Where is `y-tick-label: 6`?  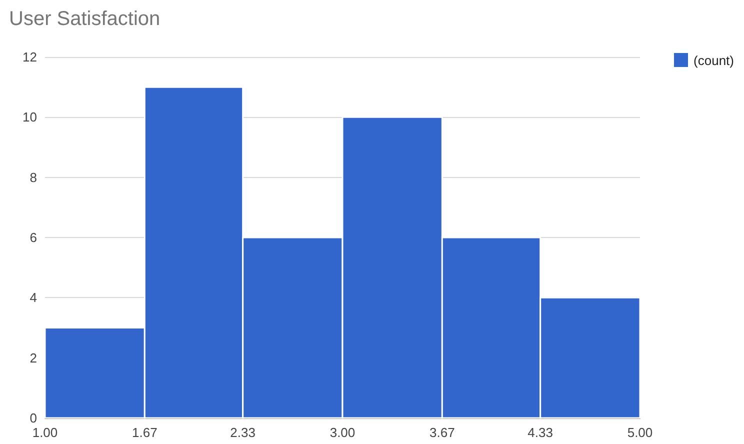 y-tick-label: 6 is located at coordinates (33, 237).